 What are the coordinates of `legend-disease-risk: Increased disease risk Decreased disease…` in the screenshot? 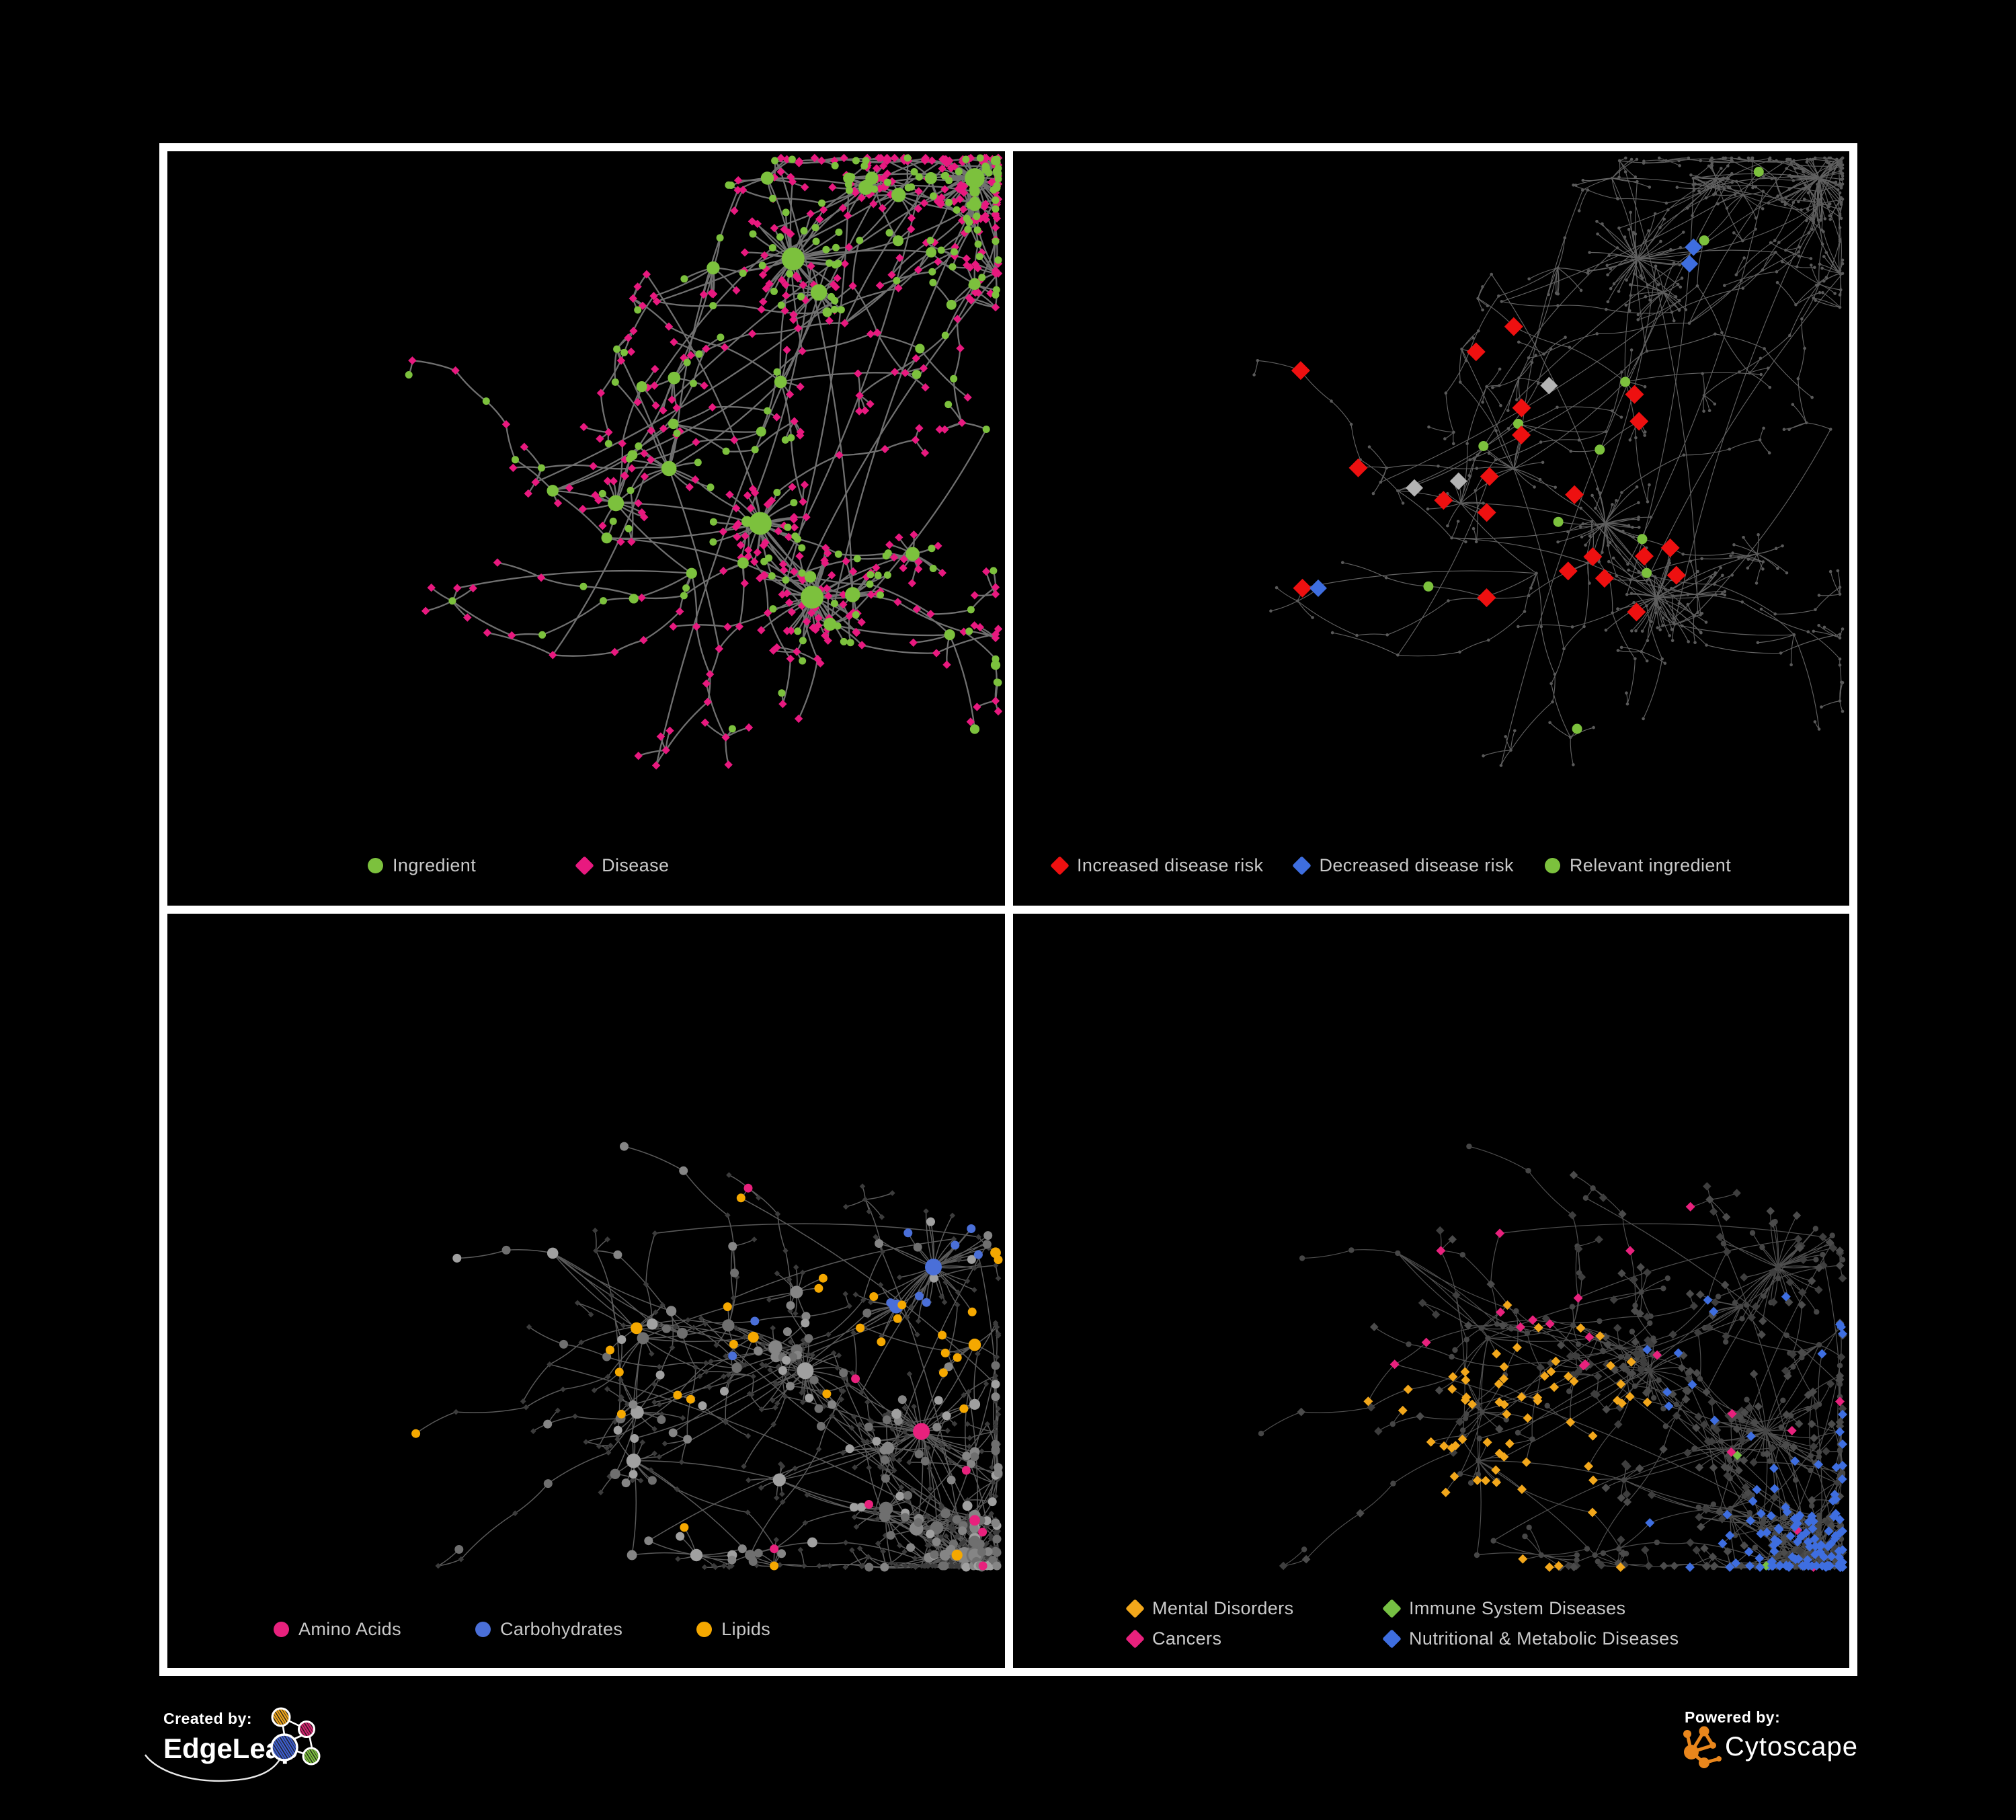 It's located at (1391, 865).